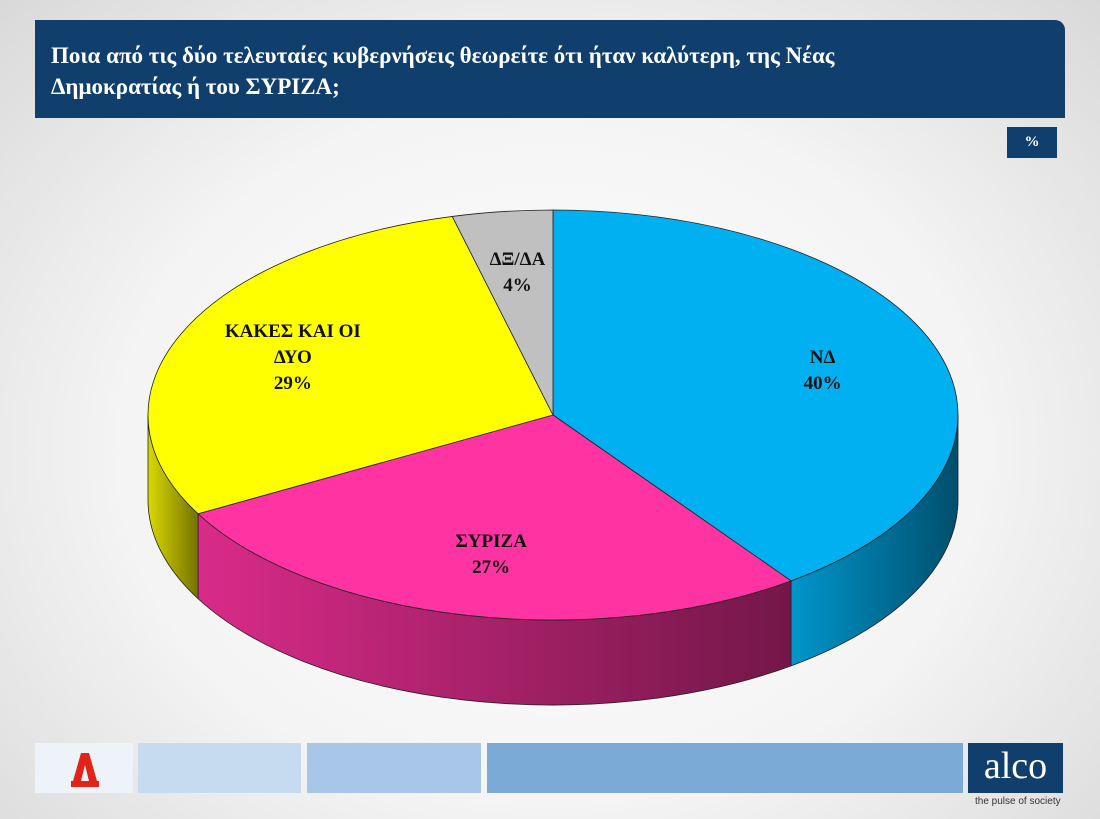 This screenshot has height=819, width=1100. I want to click on slice-label: ΣΥΡΙΖΑ 27%, so click(491, 555).